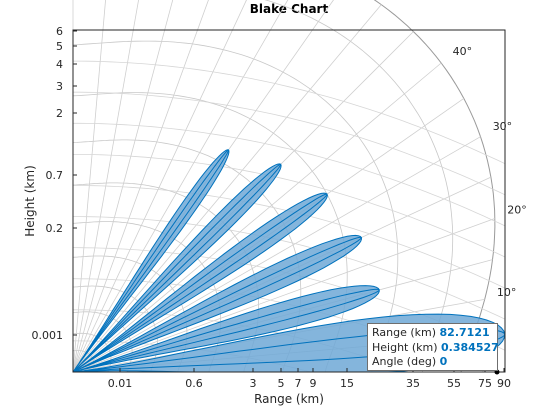 Image resolution: width=560 pixels, height=420 pixels. What do you see at coordinates (289, 9) in the screenshot?
I see `chart-title: Blake Chart` at bounding box center [289, 9].